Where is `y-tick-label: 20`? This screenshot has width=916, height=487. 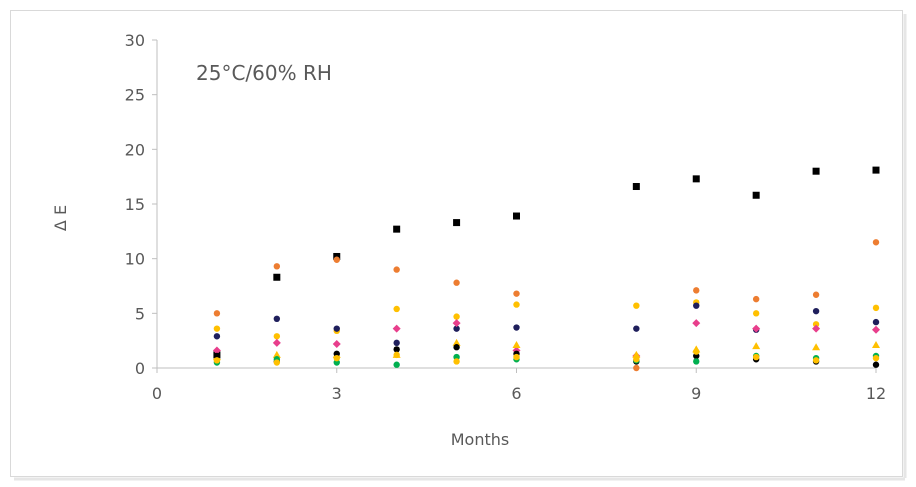 y-tick-label: 20 is located at coordinates (135, 149).